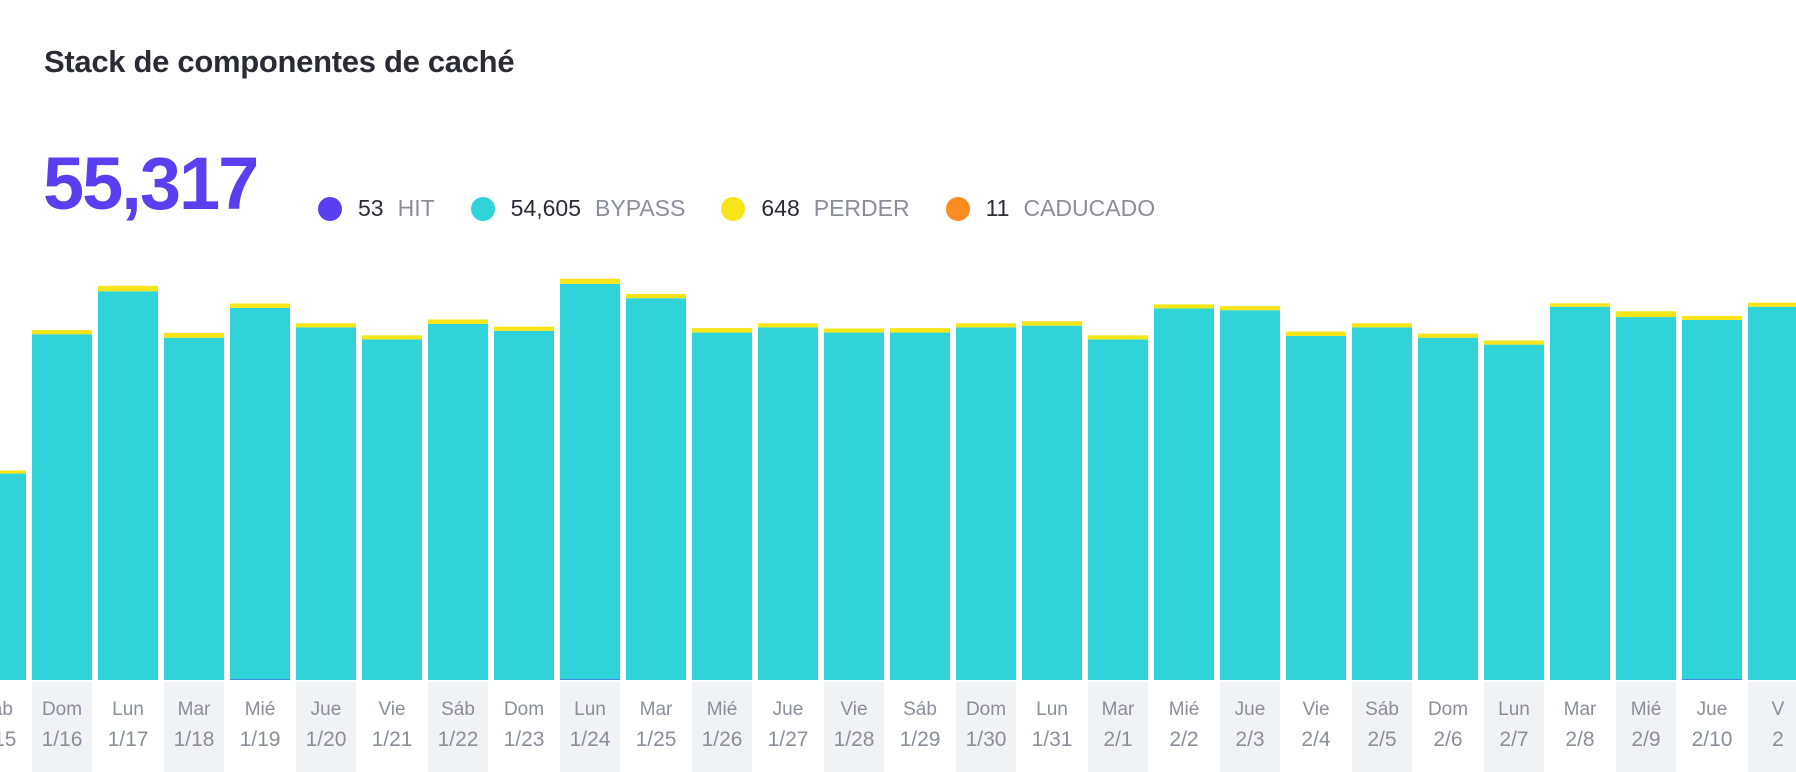  I want to click on legend-label: CADUCADO, so click(1089, 208).